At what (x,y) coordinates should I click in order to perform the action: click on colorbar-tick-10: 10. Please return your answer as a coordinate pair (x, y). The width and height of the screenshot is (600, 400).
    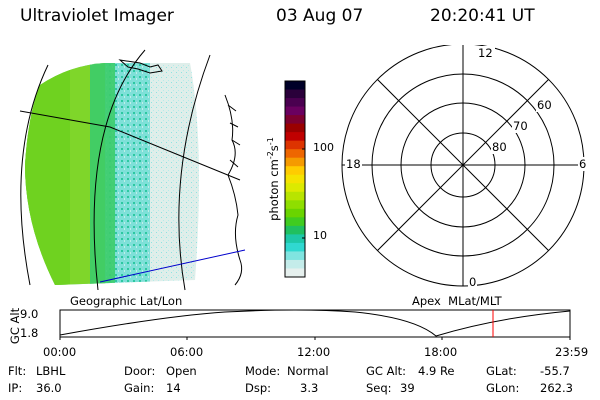
    Looking at the image, I should click on (320, 235).